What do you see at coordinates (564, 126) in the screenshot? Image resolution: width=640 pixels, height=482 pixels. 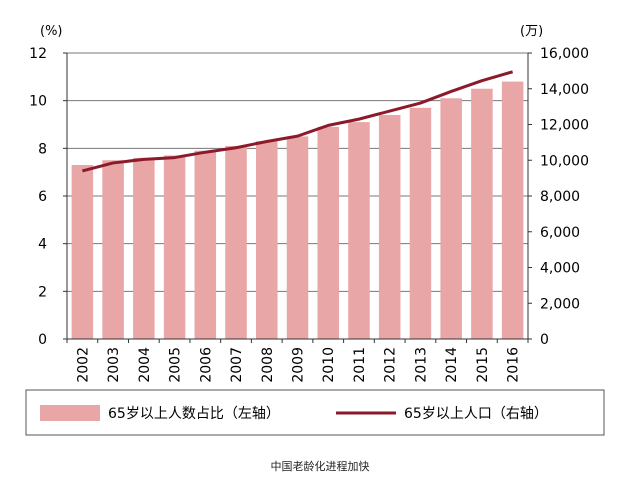 I see `right-axis-tick-label: 12,000` at bounding box center [564, 126].